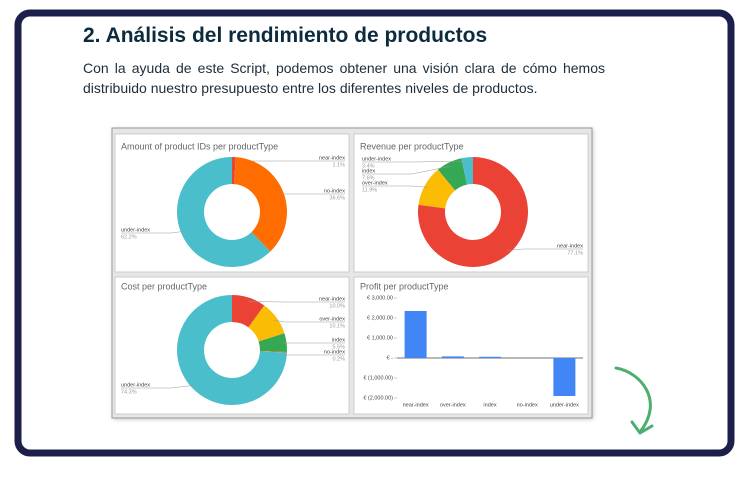 The image size is (749, 477). What do you see at coordinates (337, 306) in the screenshot?
I see `slice-value: 10.0%` at bounding box center [337, 306].